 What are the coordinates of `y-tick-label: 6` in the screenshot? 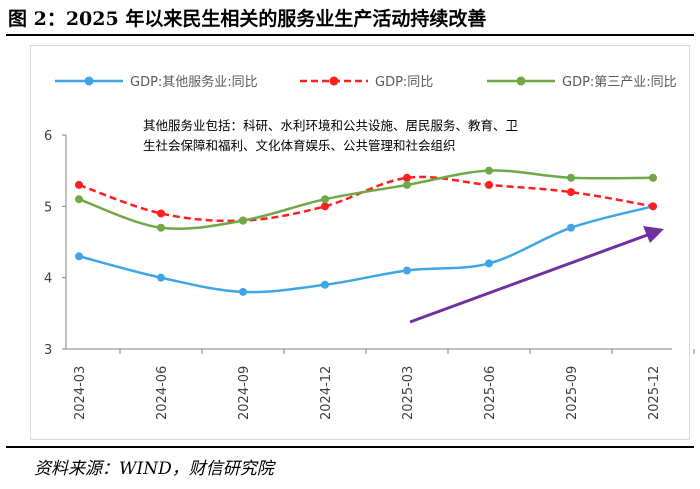 It's located at (48, 136).